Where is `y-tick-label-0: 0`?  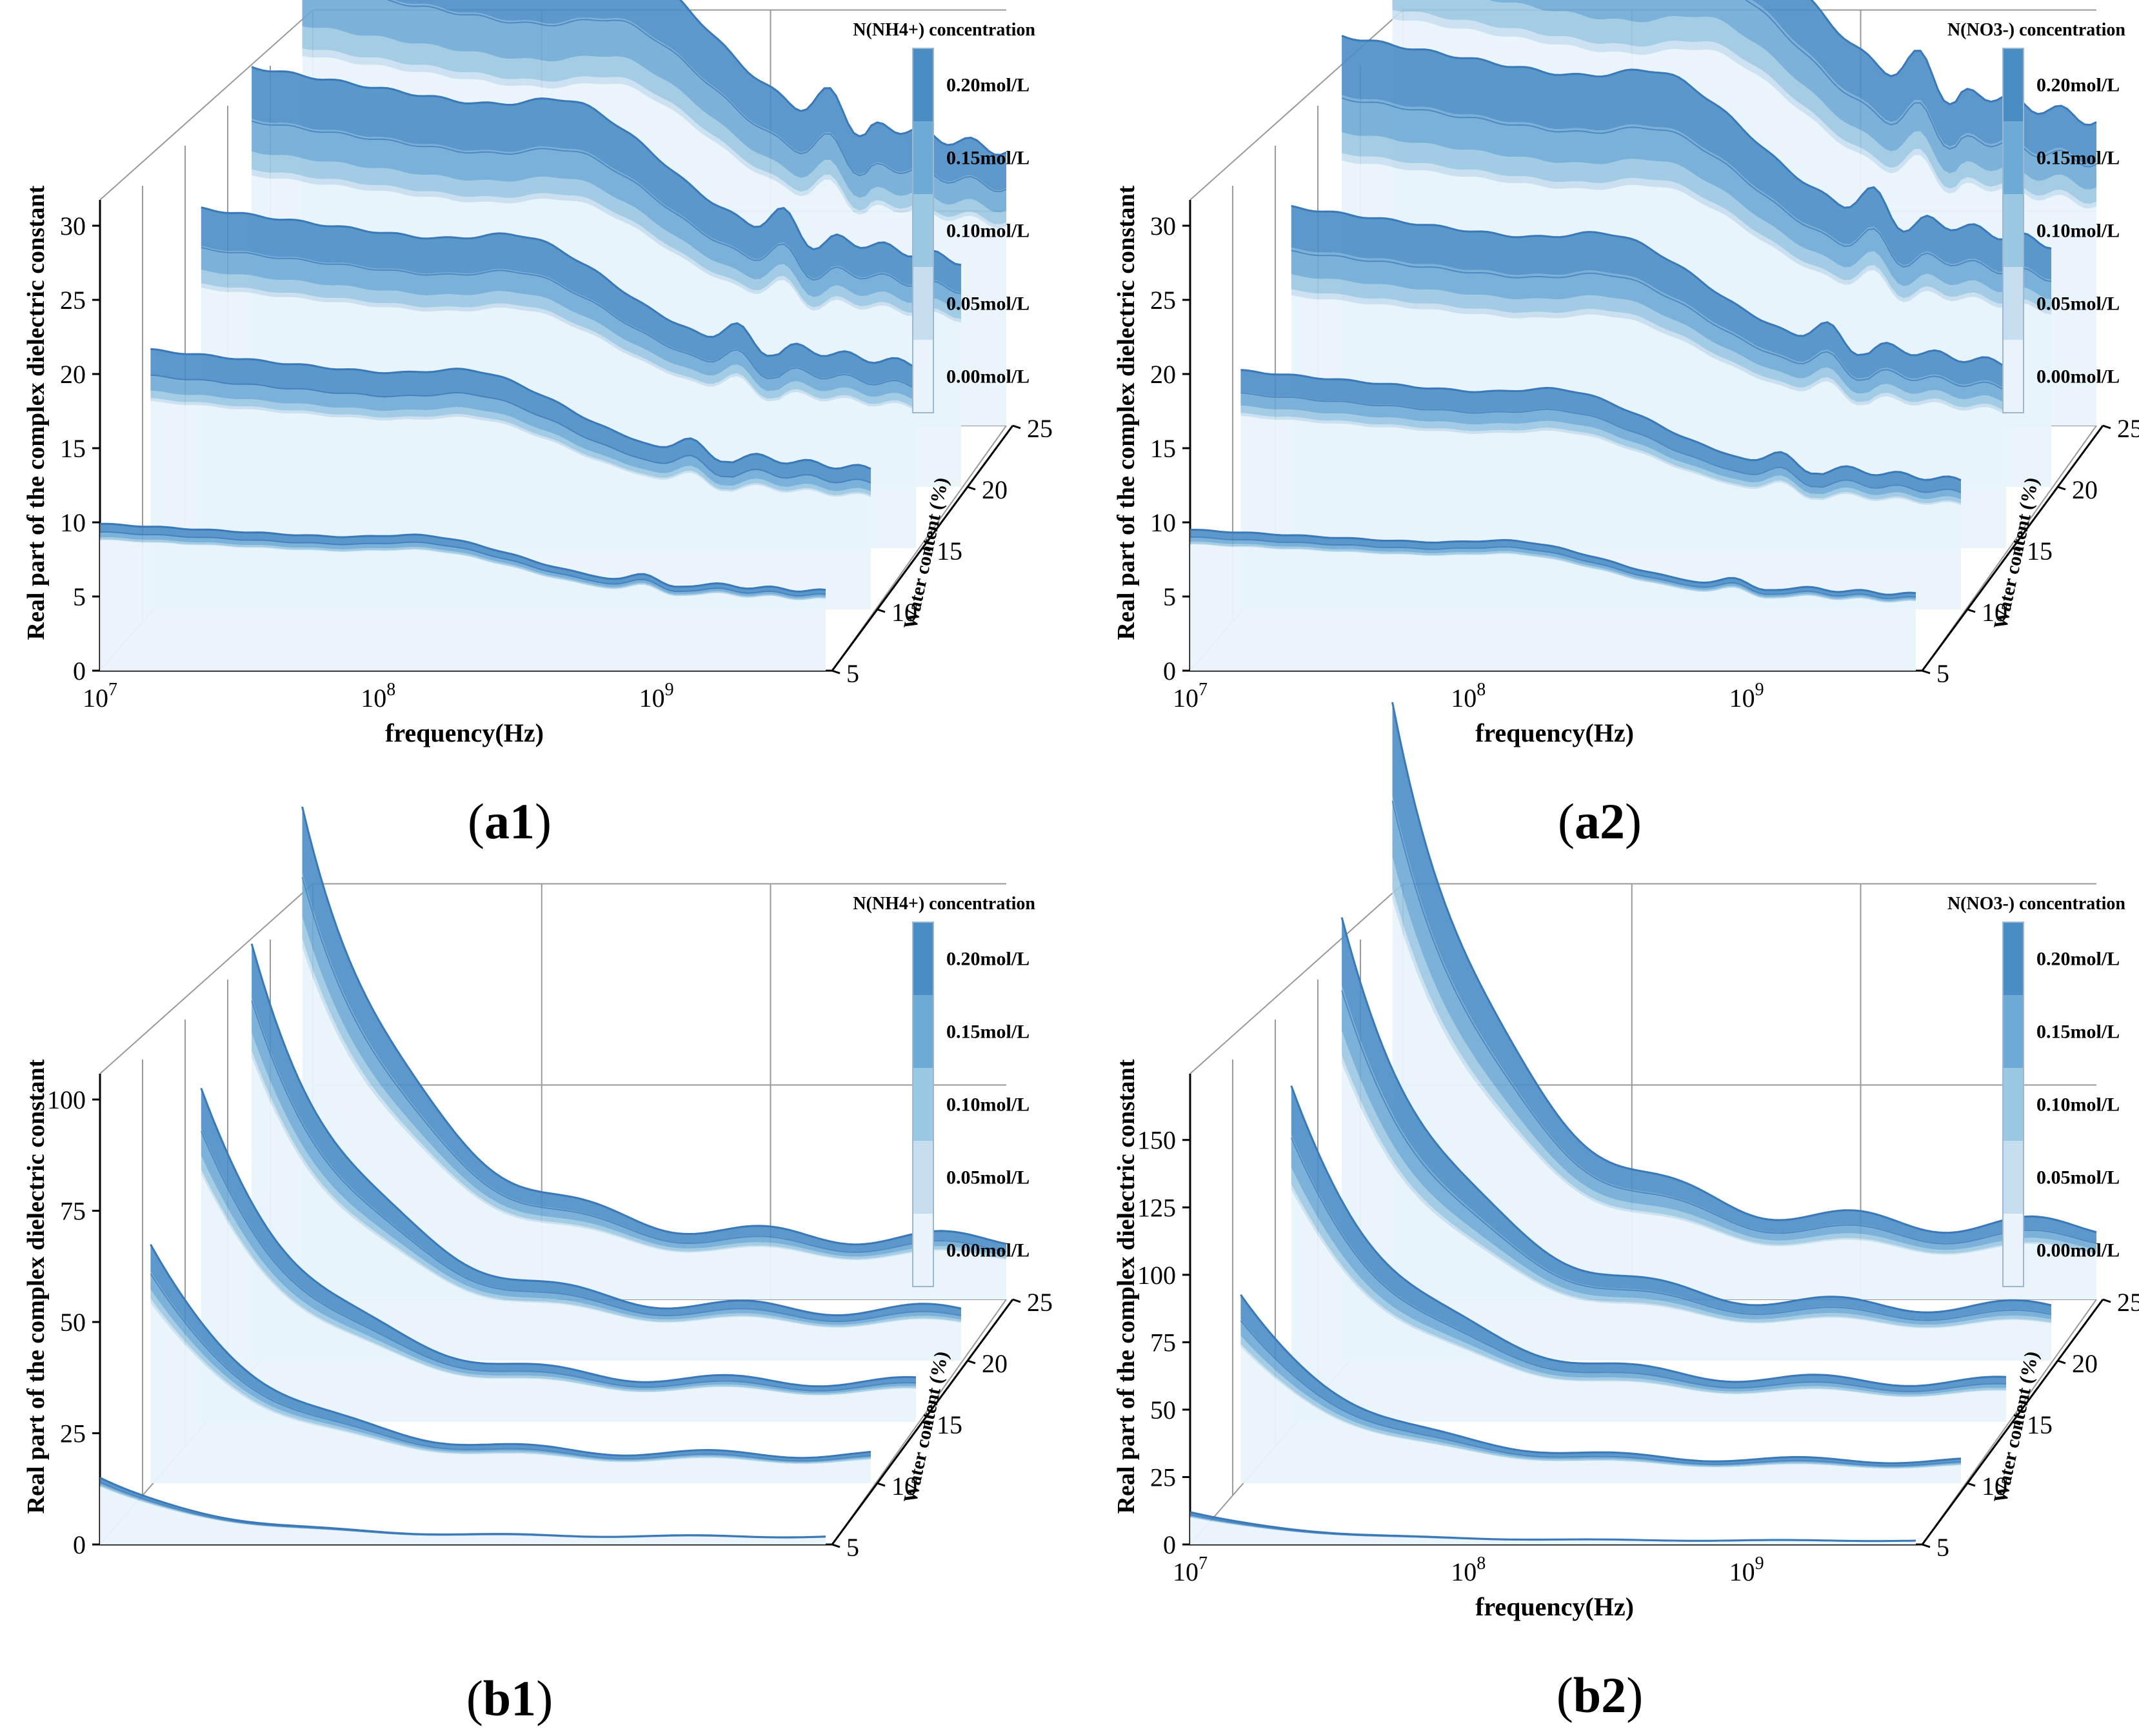
y-tick-label-0: 0 is located at coordinates (1169, 671).